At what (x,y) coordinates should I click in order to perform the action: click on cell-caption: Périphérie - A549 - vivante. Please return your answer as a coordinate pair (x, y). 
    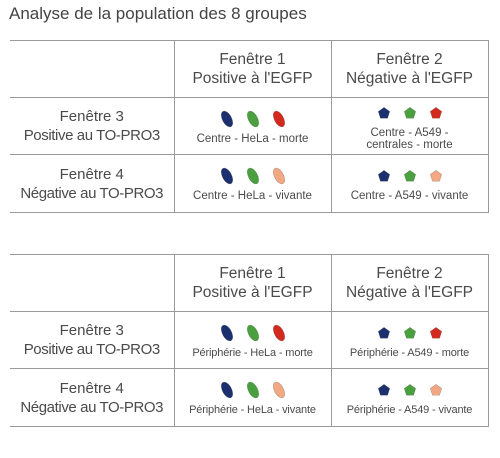
    Looking at the image, I should click on (409, 410).